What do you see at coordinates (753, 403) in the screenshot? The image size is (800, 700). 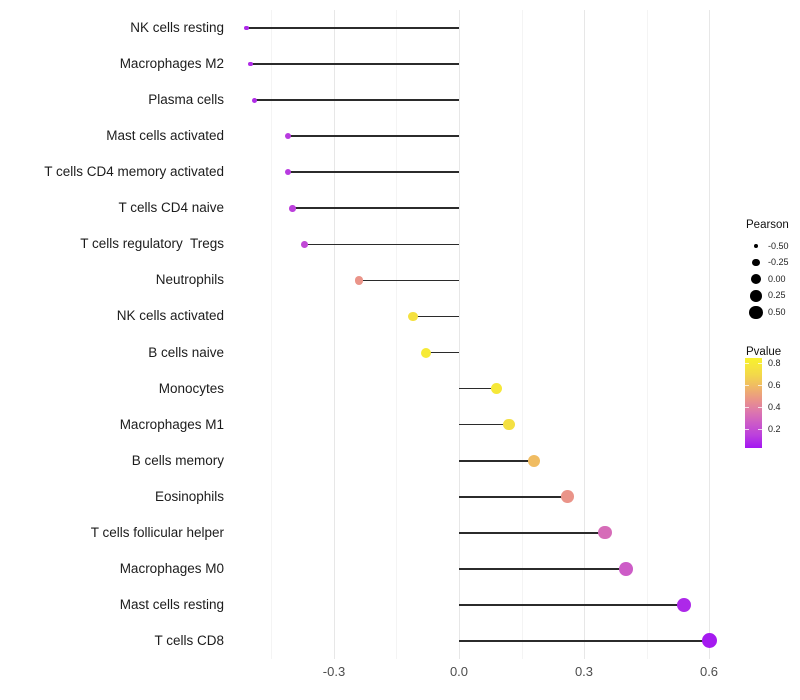 I see `pvalue-colorbar` at bounding box center [753, 403].